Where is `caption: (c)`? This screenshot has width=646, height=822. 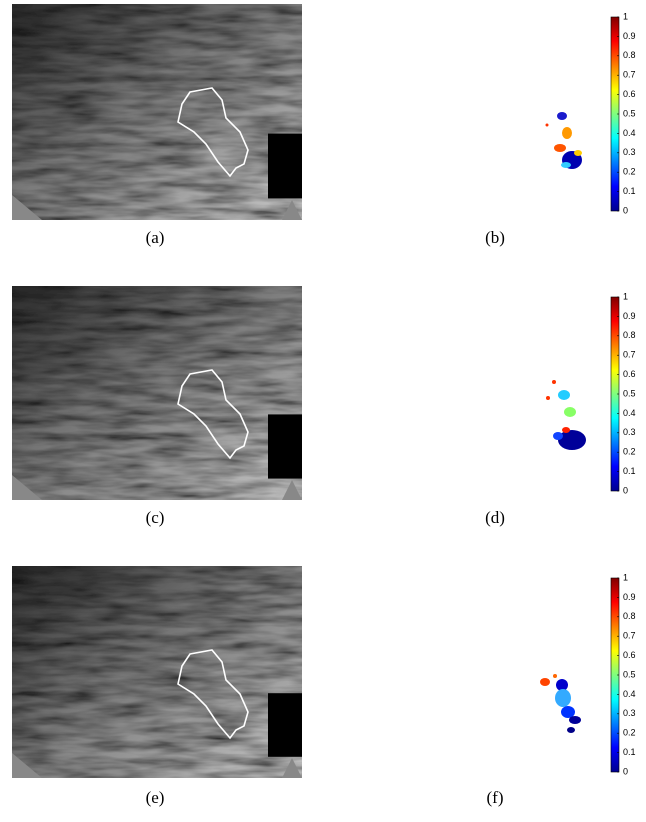 caption: (c) is located at coordinates (155, 517).